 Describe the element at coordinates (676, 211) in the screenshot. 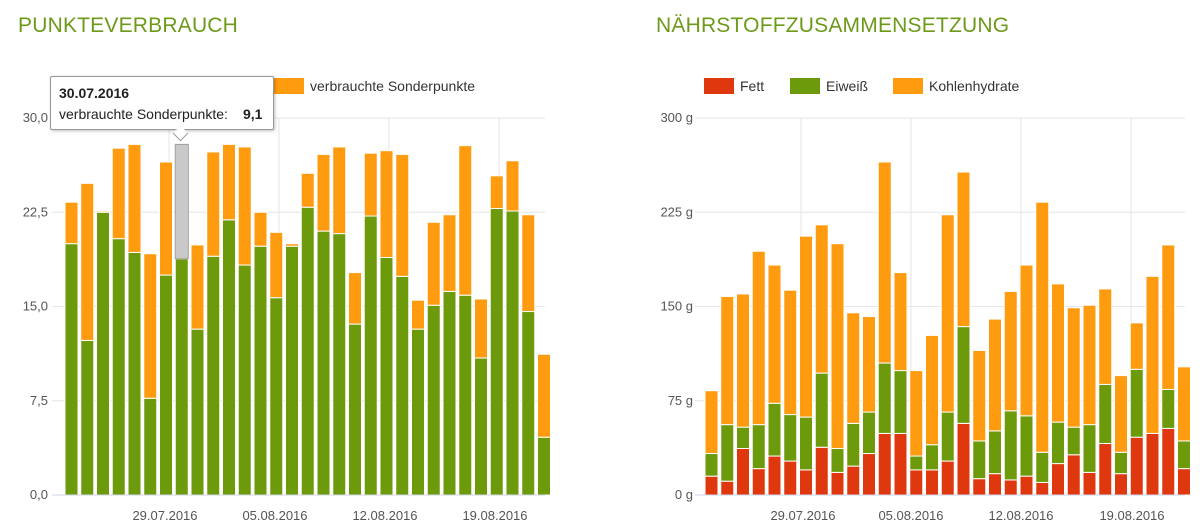

I see `y-tick-label: 225 g` at that location.